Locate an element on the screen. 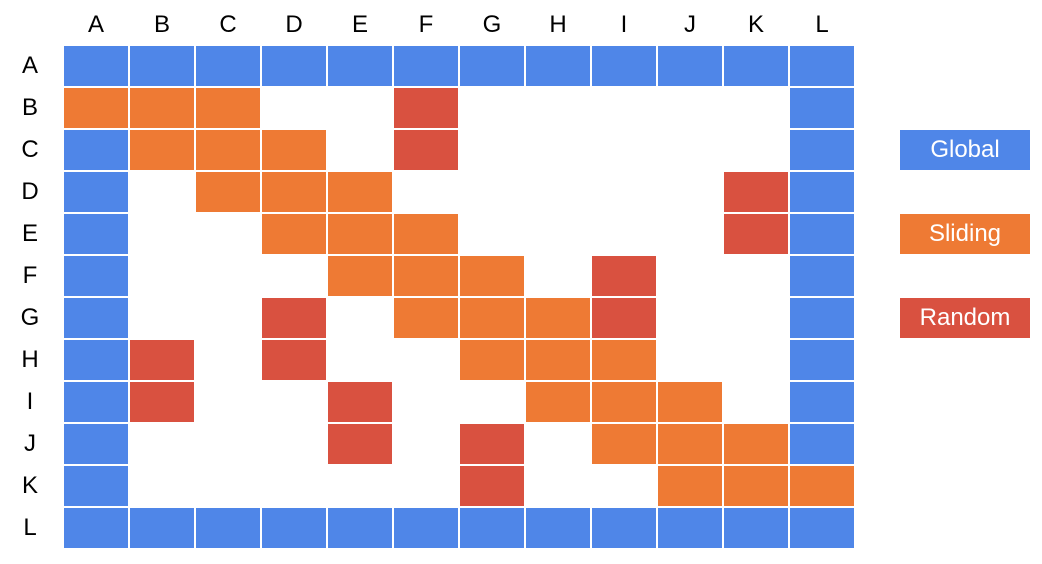  column-label: B is located at coordinates (161, 24).